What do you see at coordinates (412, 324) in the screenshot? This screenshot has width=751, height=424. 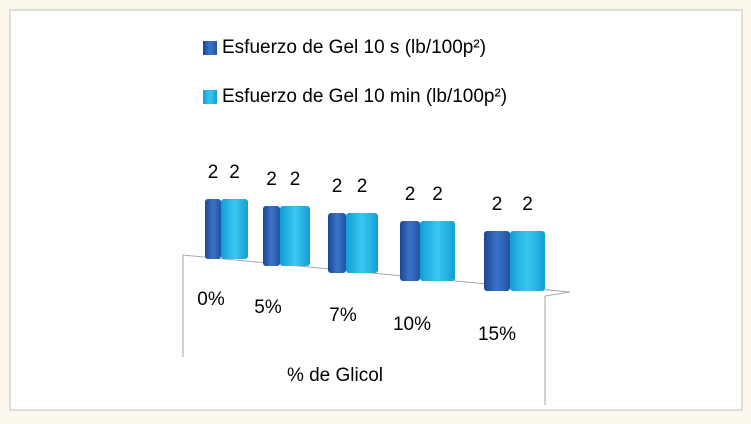 I see `x-tick-label: 10%` at bounding box center [412, 324].